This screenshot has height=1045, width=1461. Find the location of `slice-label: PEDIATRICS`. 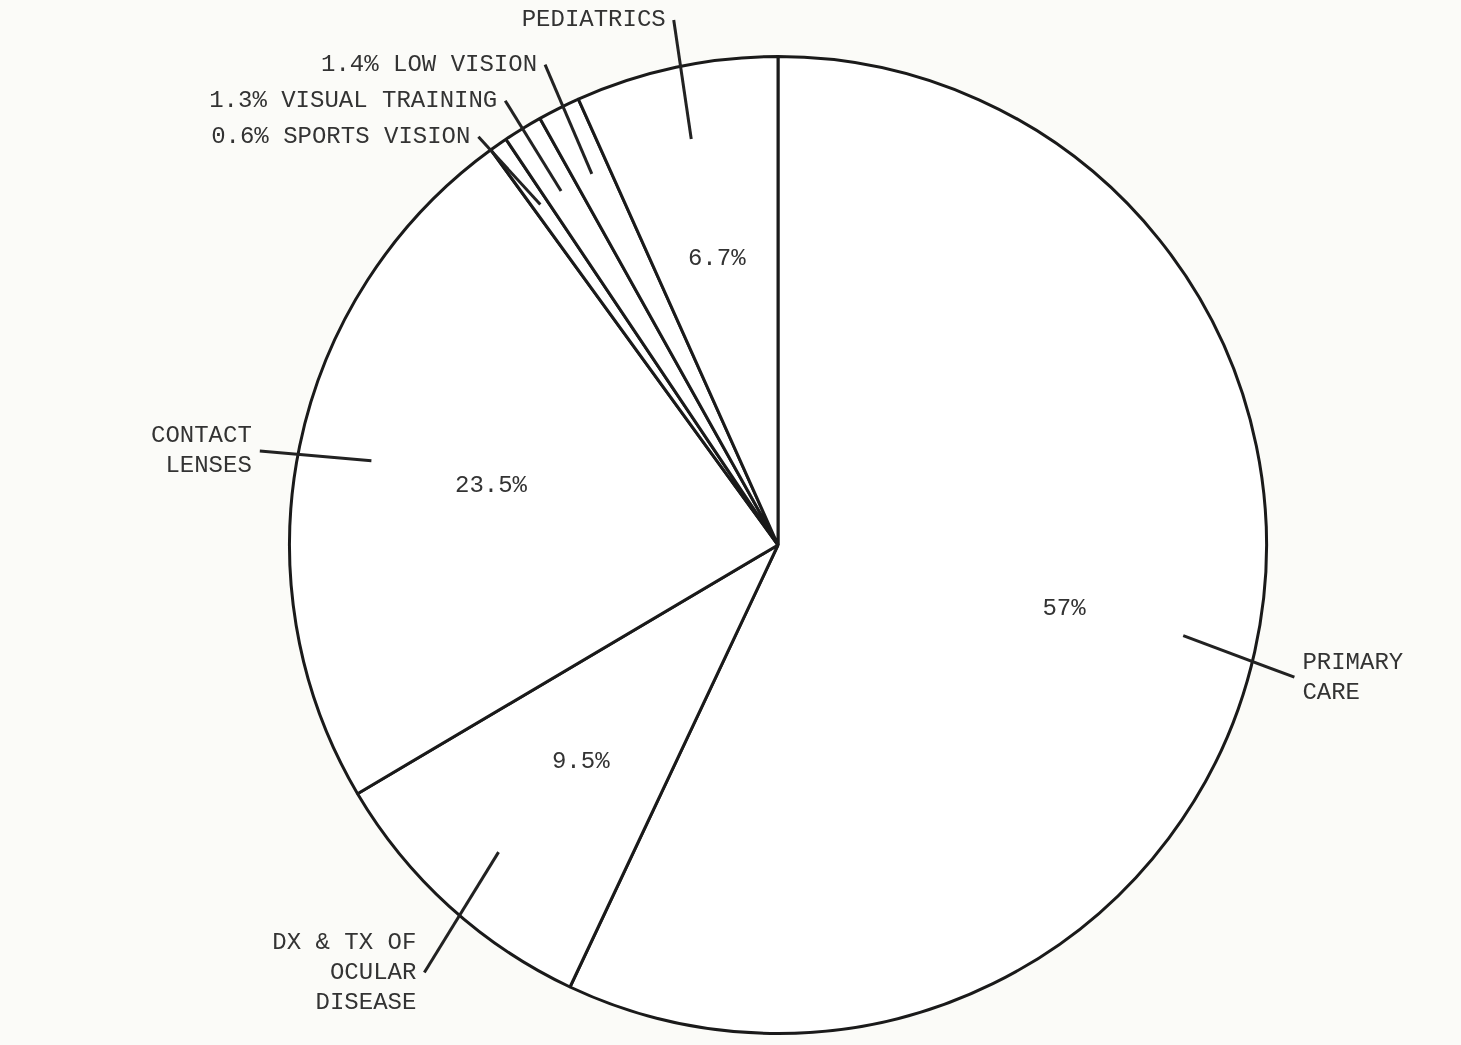

slice-label: PEDIATRICS is located at coordinates (593, 20).